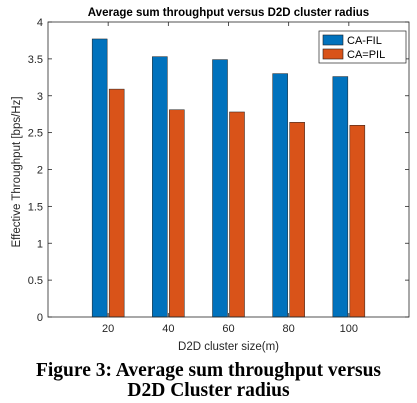 This screenshot has height=403, width=417. I want to click on x-tick-label: 40, so click(168, 329).